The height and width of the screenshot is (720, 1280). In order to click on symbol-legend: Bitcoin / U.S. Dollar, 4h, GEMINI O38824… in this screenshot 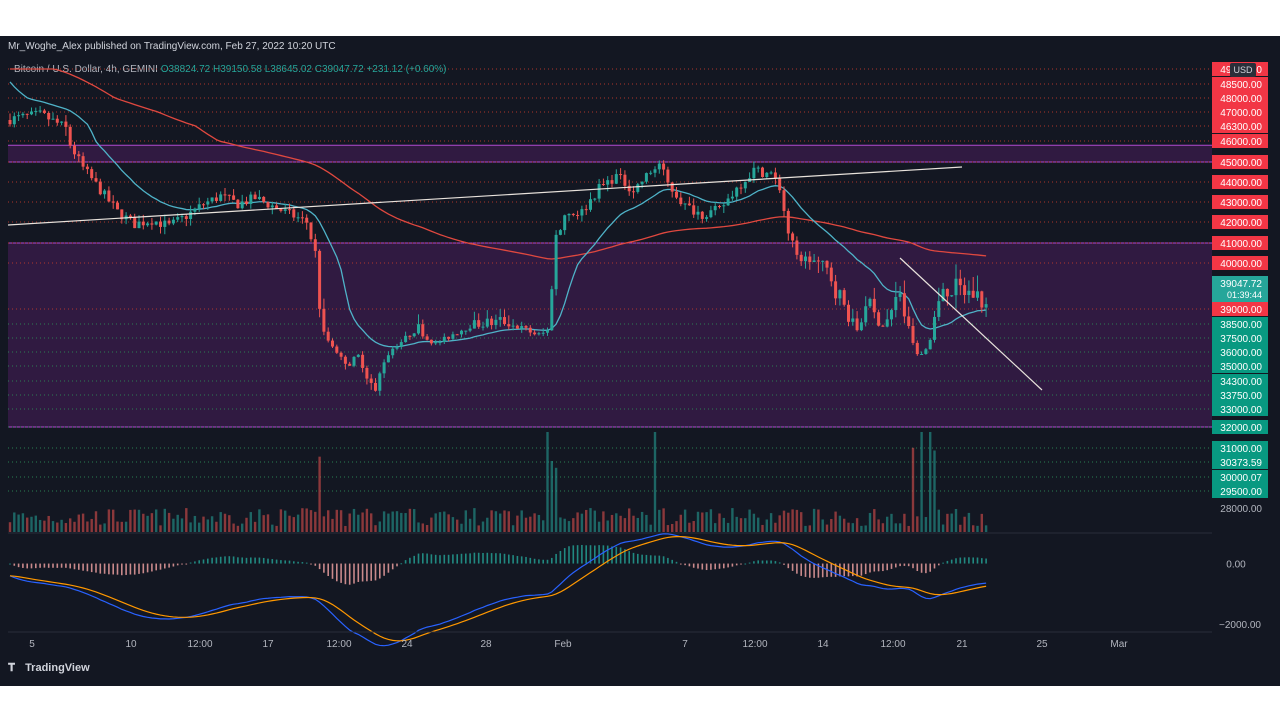, I will do `click(230, 69)`.